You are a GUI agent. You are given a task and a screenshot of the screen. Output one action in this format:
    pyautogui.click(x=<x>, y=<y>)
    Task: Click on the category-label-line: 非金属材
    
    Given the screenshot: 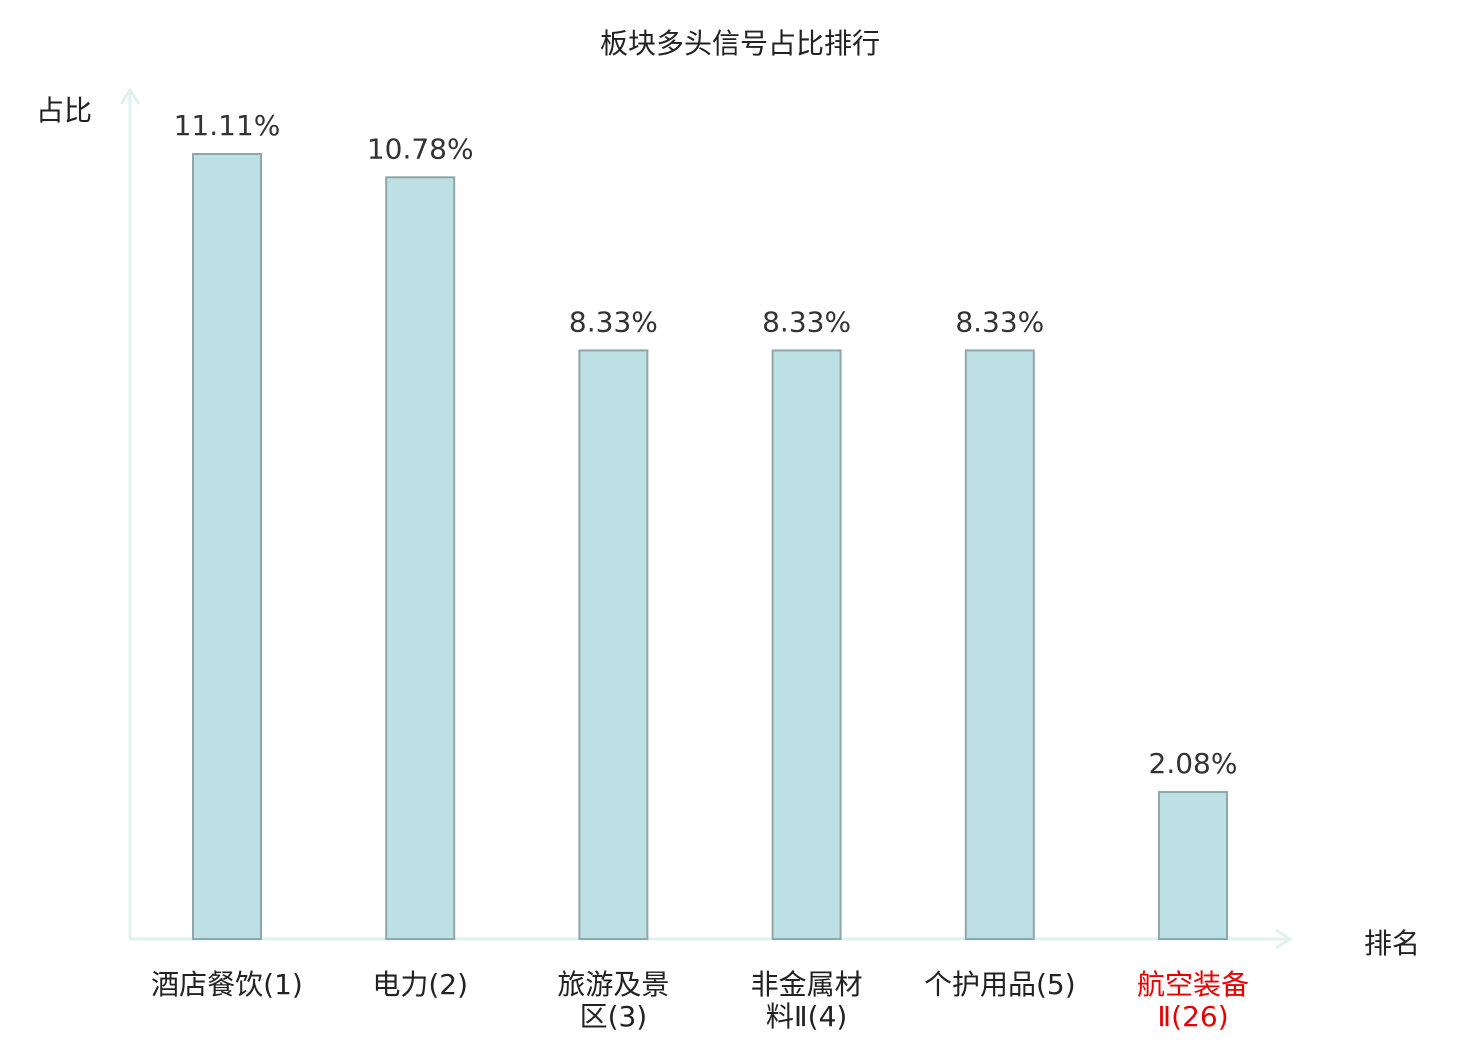 What is the action you would take?
    pyautogui.click(x=807, y=984)
    